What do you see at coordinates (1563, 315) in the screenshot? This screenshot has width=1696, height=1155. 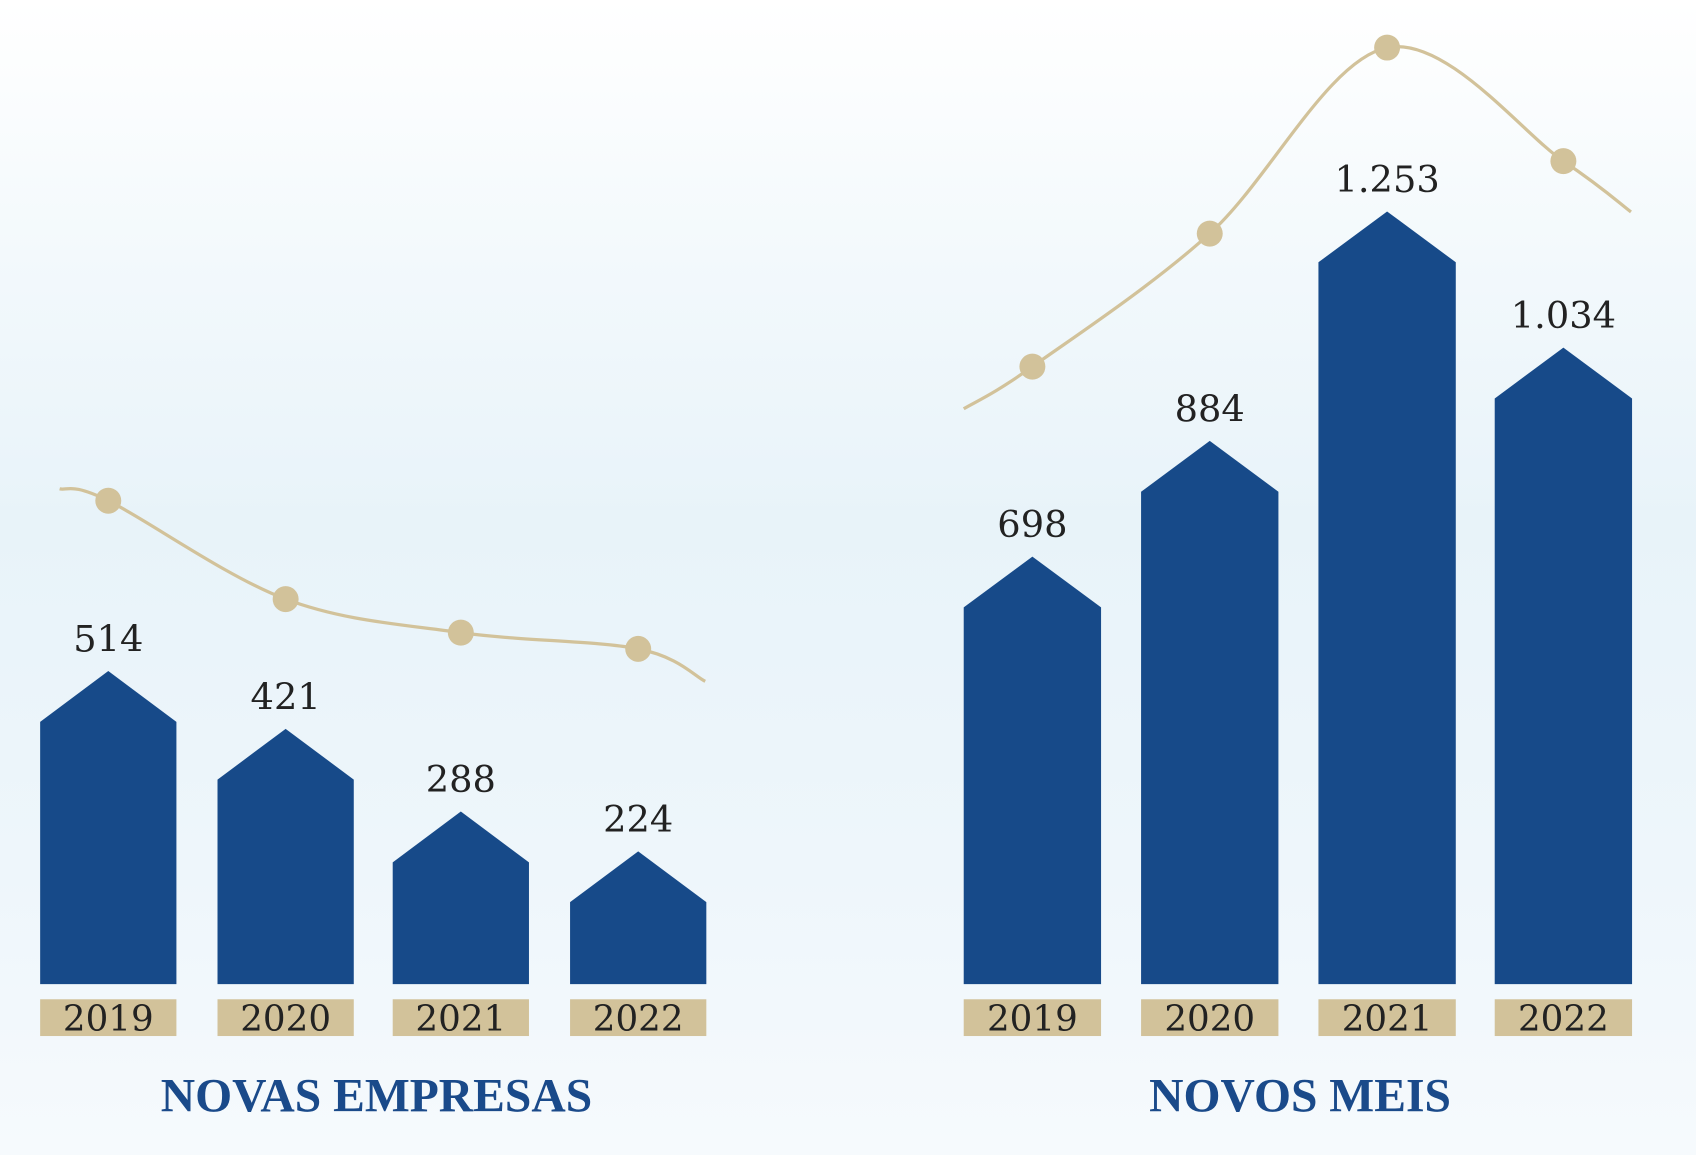 I see `value-label: 1.034` at bounding box center [1563, 315].